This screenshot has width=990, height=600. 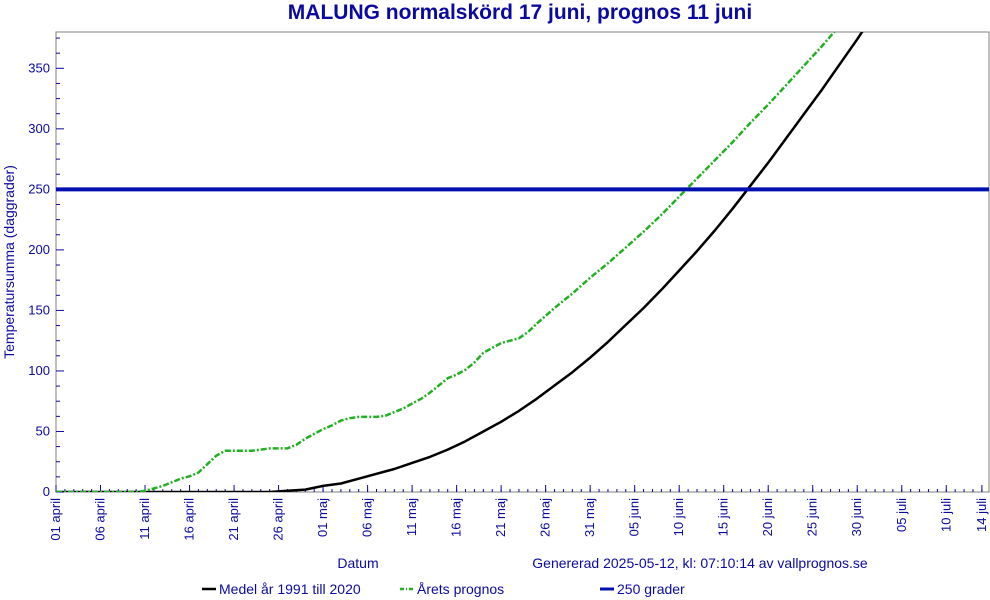 What do you see at coordinates (678, 517) in the screenshot?
I see `x-tick-label: 10 juni` at bounding box center [678, 517].